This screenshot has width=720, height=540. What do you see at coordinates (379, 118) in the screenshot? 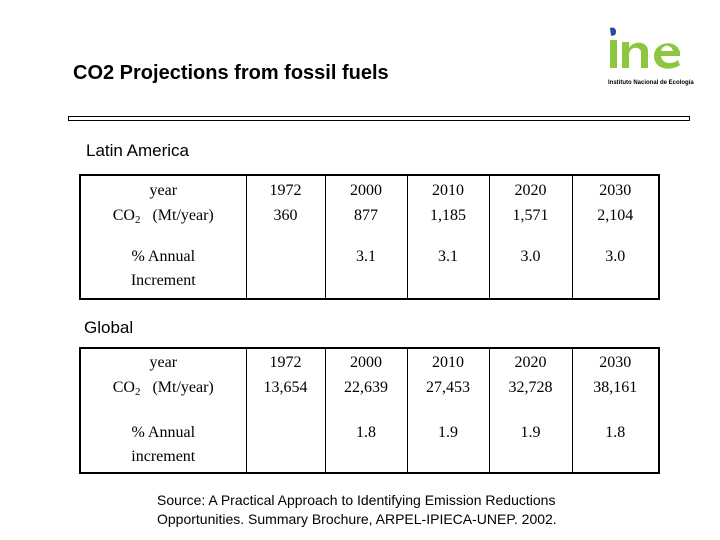
I see `title-divider` at bounding box center [379, 118].